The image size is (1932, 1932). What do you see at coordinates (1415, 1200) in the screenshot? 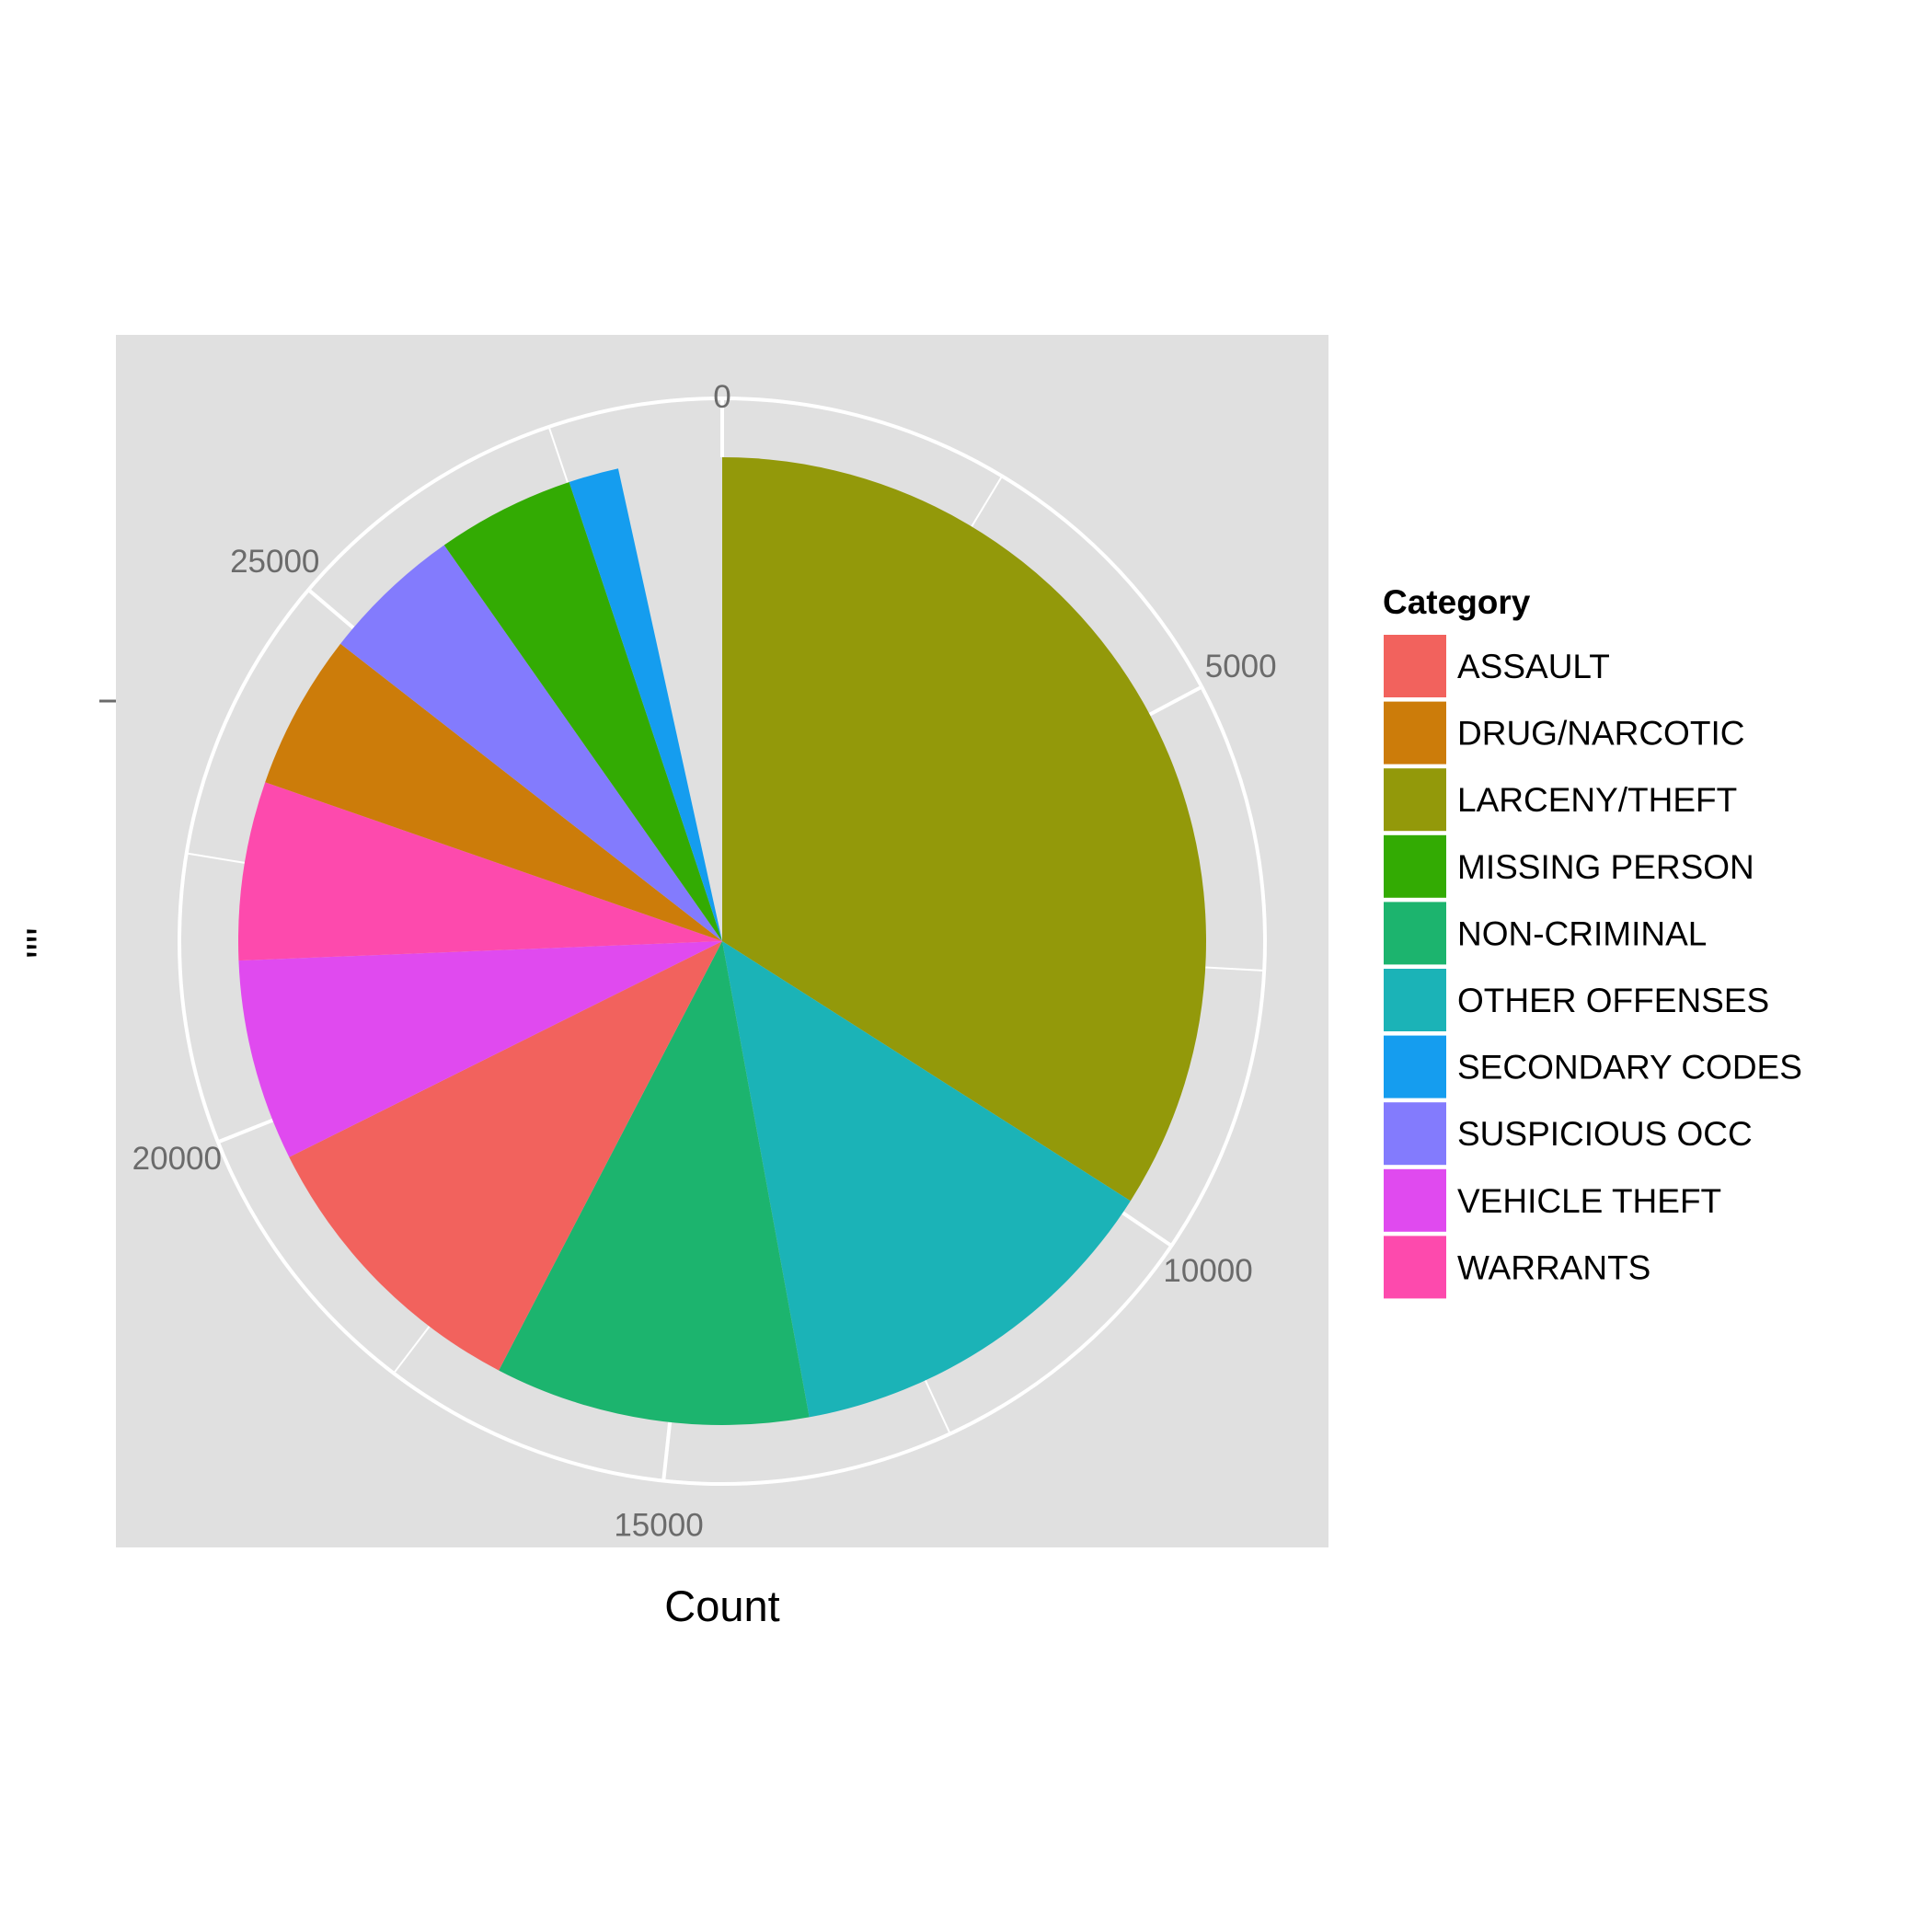
I see `legend-swatch-vehicle-theft` at bounding box center [1415, 1200].